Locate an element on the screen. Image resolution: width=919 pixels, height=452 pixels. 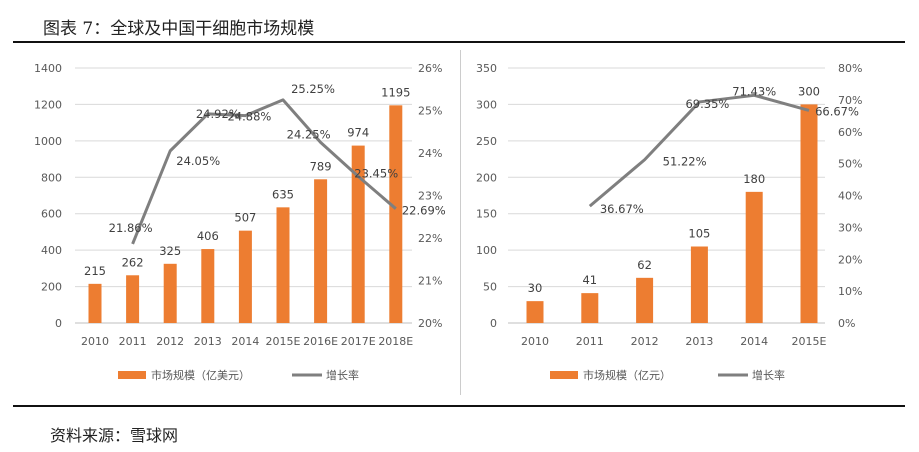
y-tick-label: 800 is located at coordinates (51, 177).